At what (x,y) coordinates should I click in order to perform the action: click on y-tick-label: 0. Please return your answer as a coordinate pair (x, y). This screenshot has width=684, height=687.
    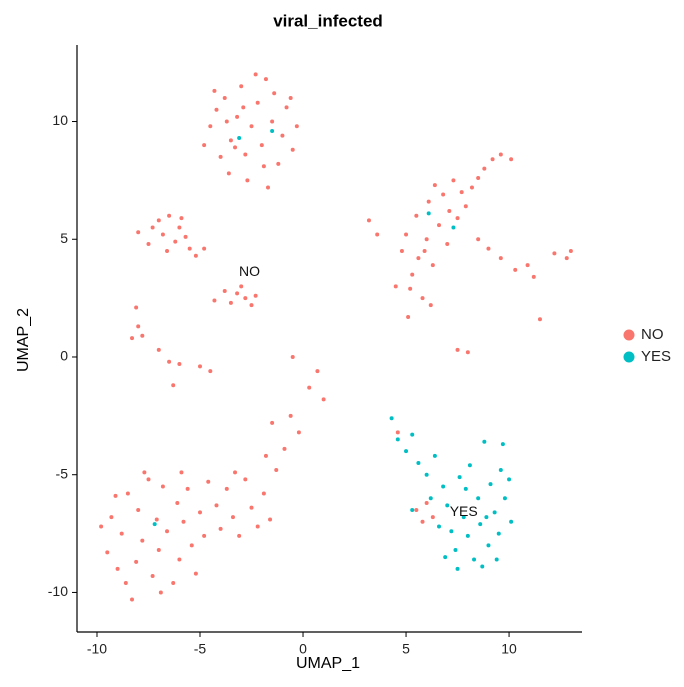
    Looking at the image, I should click on (64, 356).